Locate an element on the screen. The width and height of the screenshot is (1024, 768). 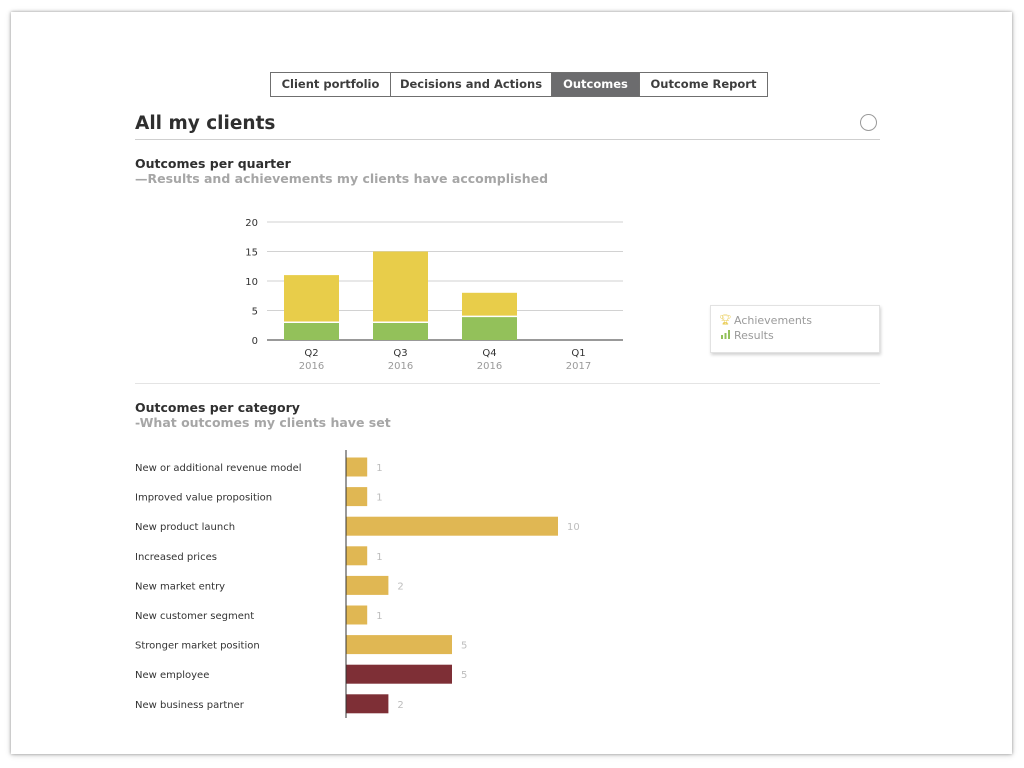
category-label: New customer segment is located at coordinates (194, 616).